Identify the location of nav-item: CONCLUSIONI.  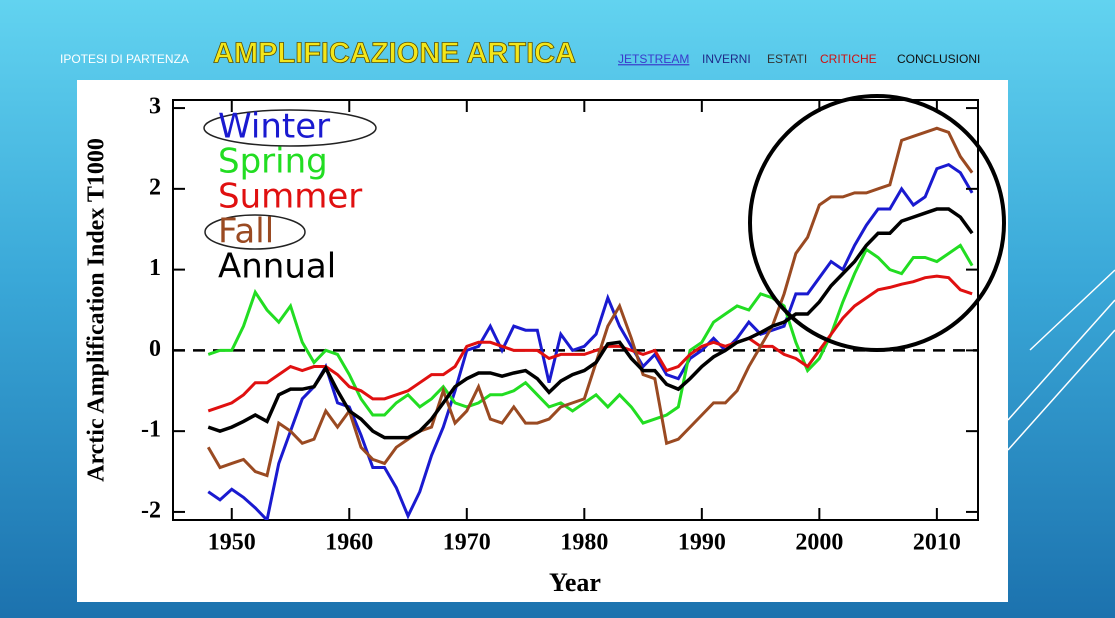
(938, 59).